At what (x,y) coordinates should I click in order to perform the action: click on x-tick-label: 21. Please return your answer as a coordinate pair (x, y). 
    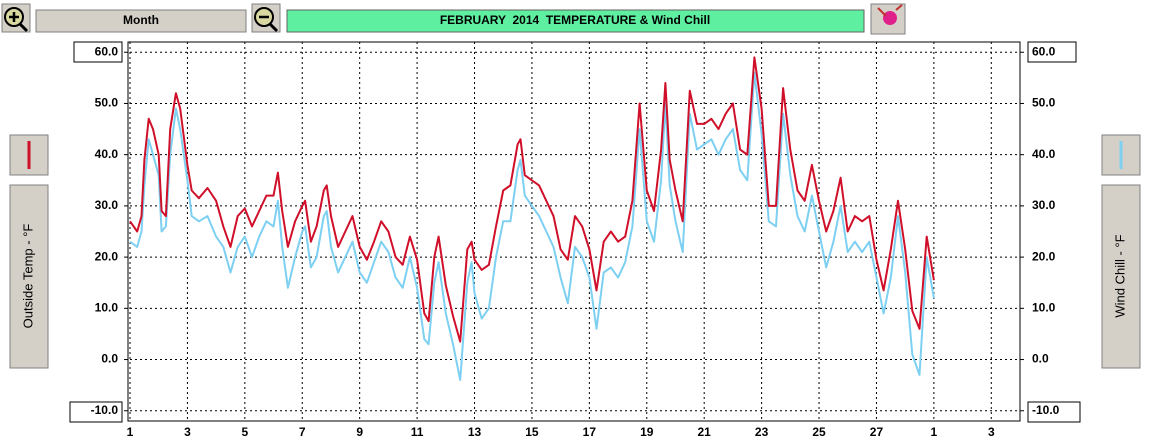
    Looking at the image, I should click on (705, 432).